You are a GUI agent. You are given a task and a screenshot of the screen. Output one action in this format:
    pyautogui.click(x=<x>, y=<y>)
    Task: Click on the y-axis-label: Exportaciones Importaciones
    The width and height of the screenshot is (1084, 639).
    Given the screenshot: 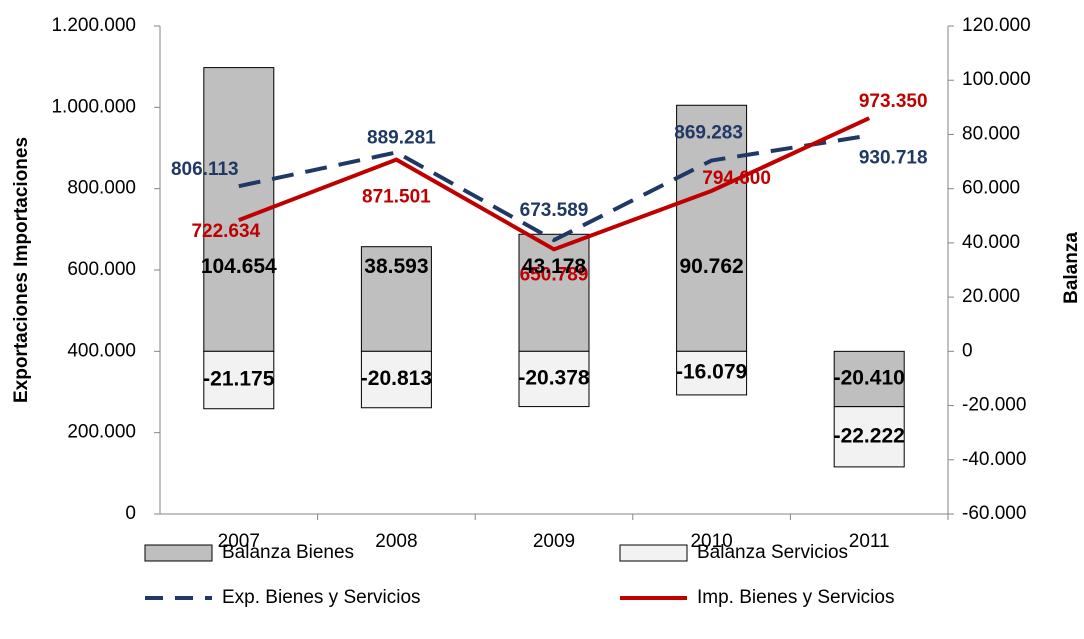 What is the action you would take?
    pyautogui.click(x=21, y=270)
    